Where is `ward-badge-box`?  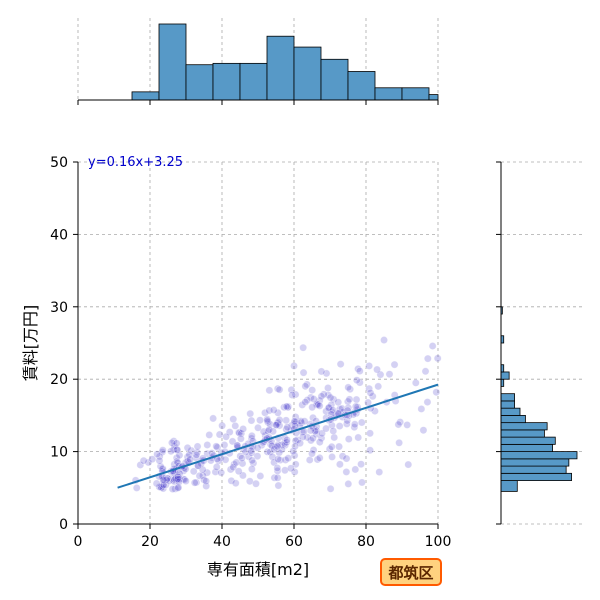 ward-badge-box is located at coordinates (411, 572).